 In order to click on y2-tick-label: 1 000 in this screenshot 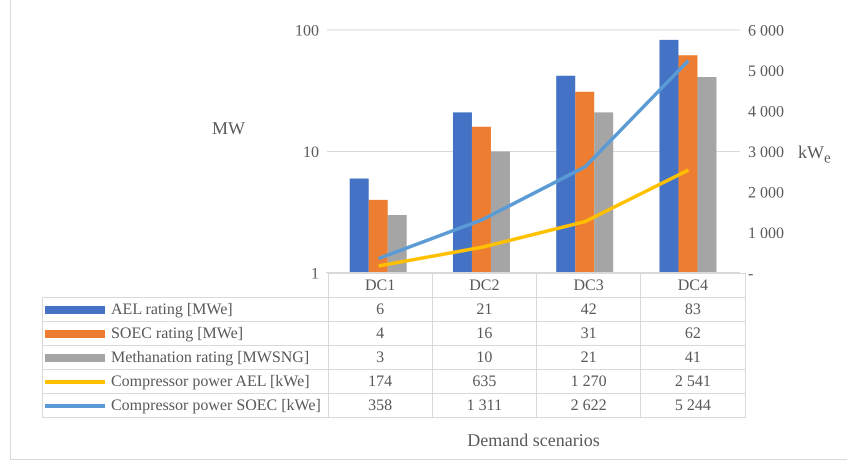, I will do `click(766, 233)`.